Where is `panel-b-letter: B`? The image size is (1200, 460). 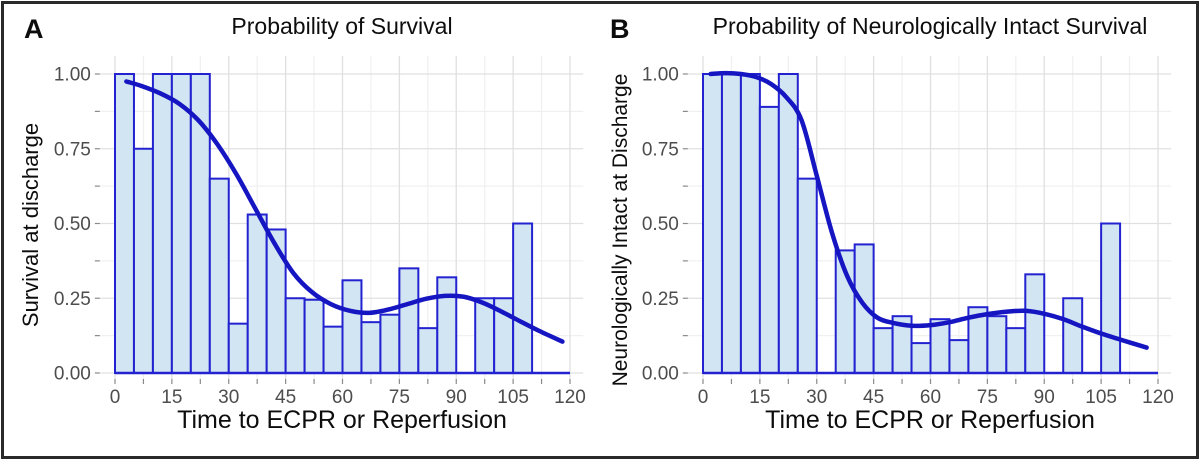 panel-b-letter: B is located at coordinates (620, 29).